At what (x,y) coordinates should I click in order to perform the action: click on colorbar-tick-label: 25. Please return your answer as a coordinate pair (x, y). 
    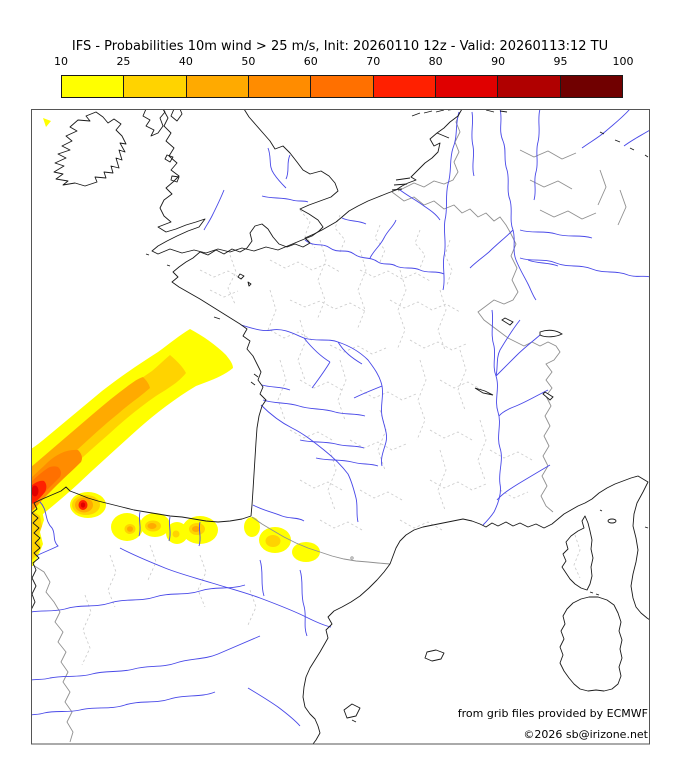
    Looking at the image, I should click on (123, 61).